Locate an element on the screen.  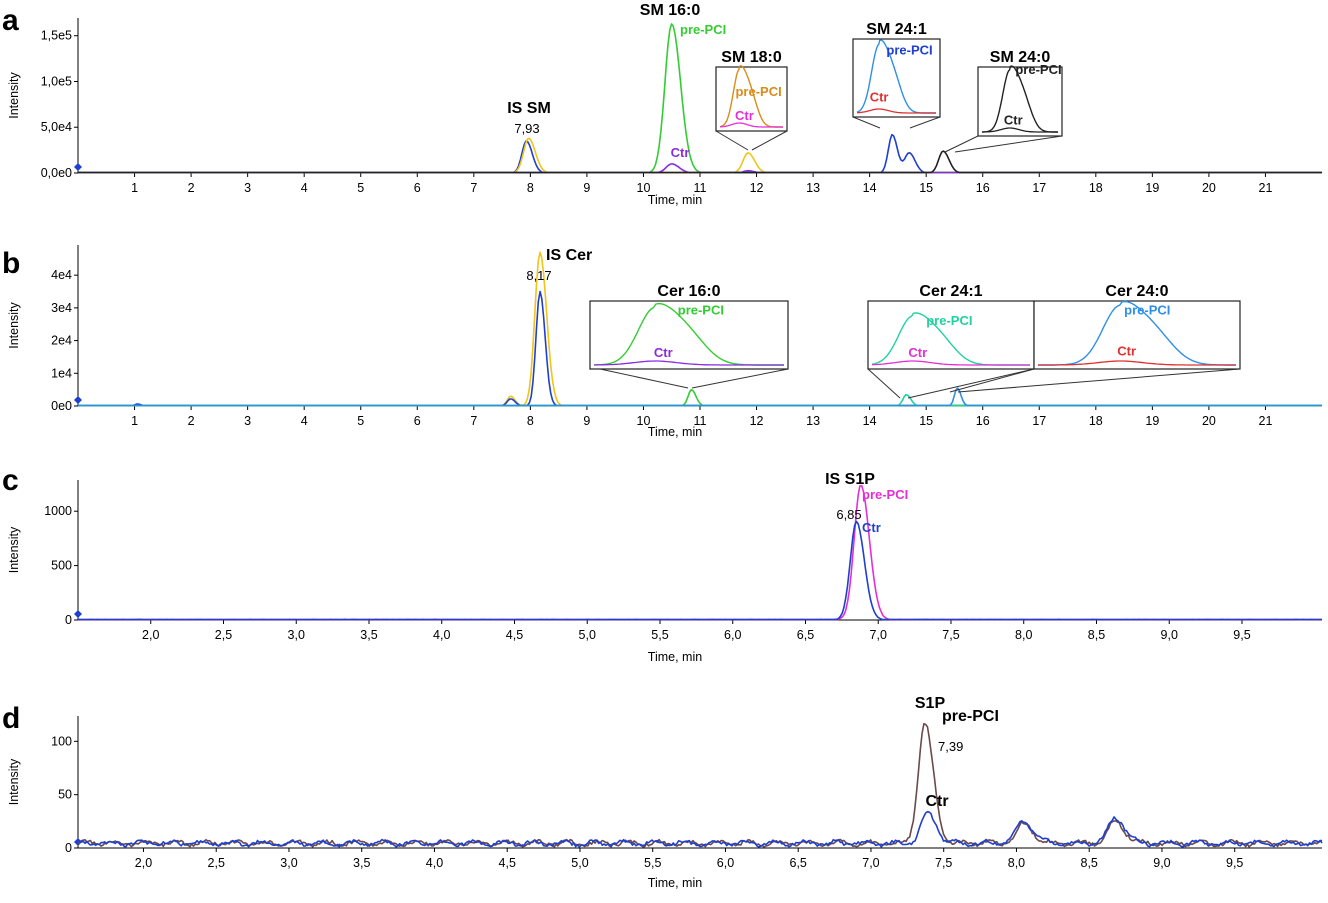
x-tick-label: 20 is located at coordinates (1209, 421).